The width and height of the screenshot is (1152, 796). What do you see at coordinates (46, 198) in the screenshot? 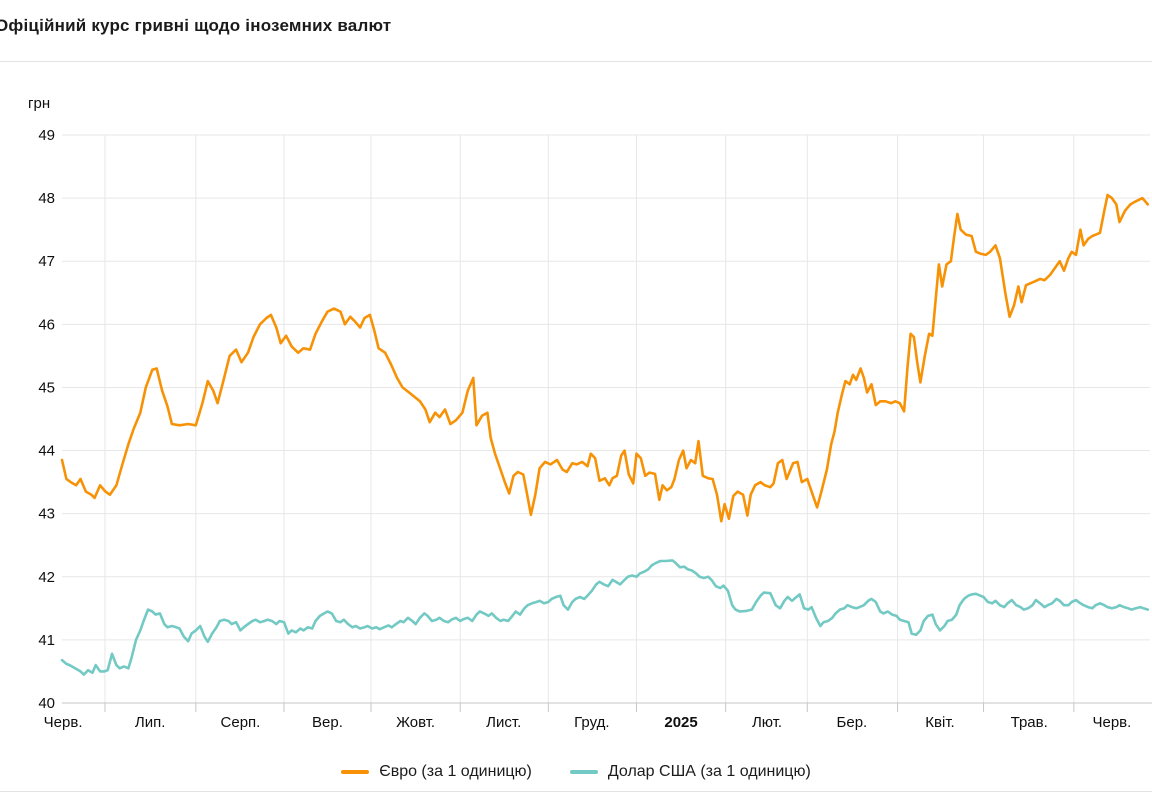
I see `y-tick-label: 48` at bounding box center [46, 198].